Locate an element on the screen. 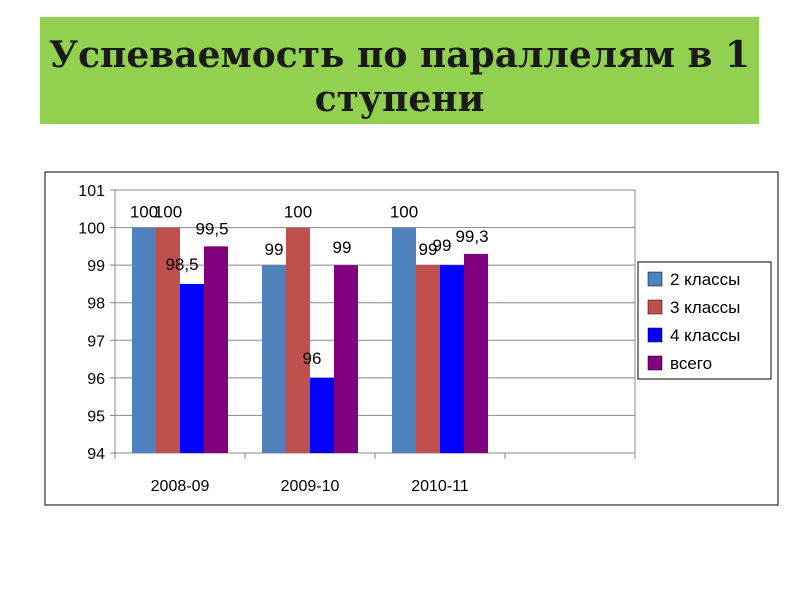  legend-label: всего is located at coordinates (691, 363).